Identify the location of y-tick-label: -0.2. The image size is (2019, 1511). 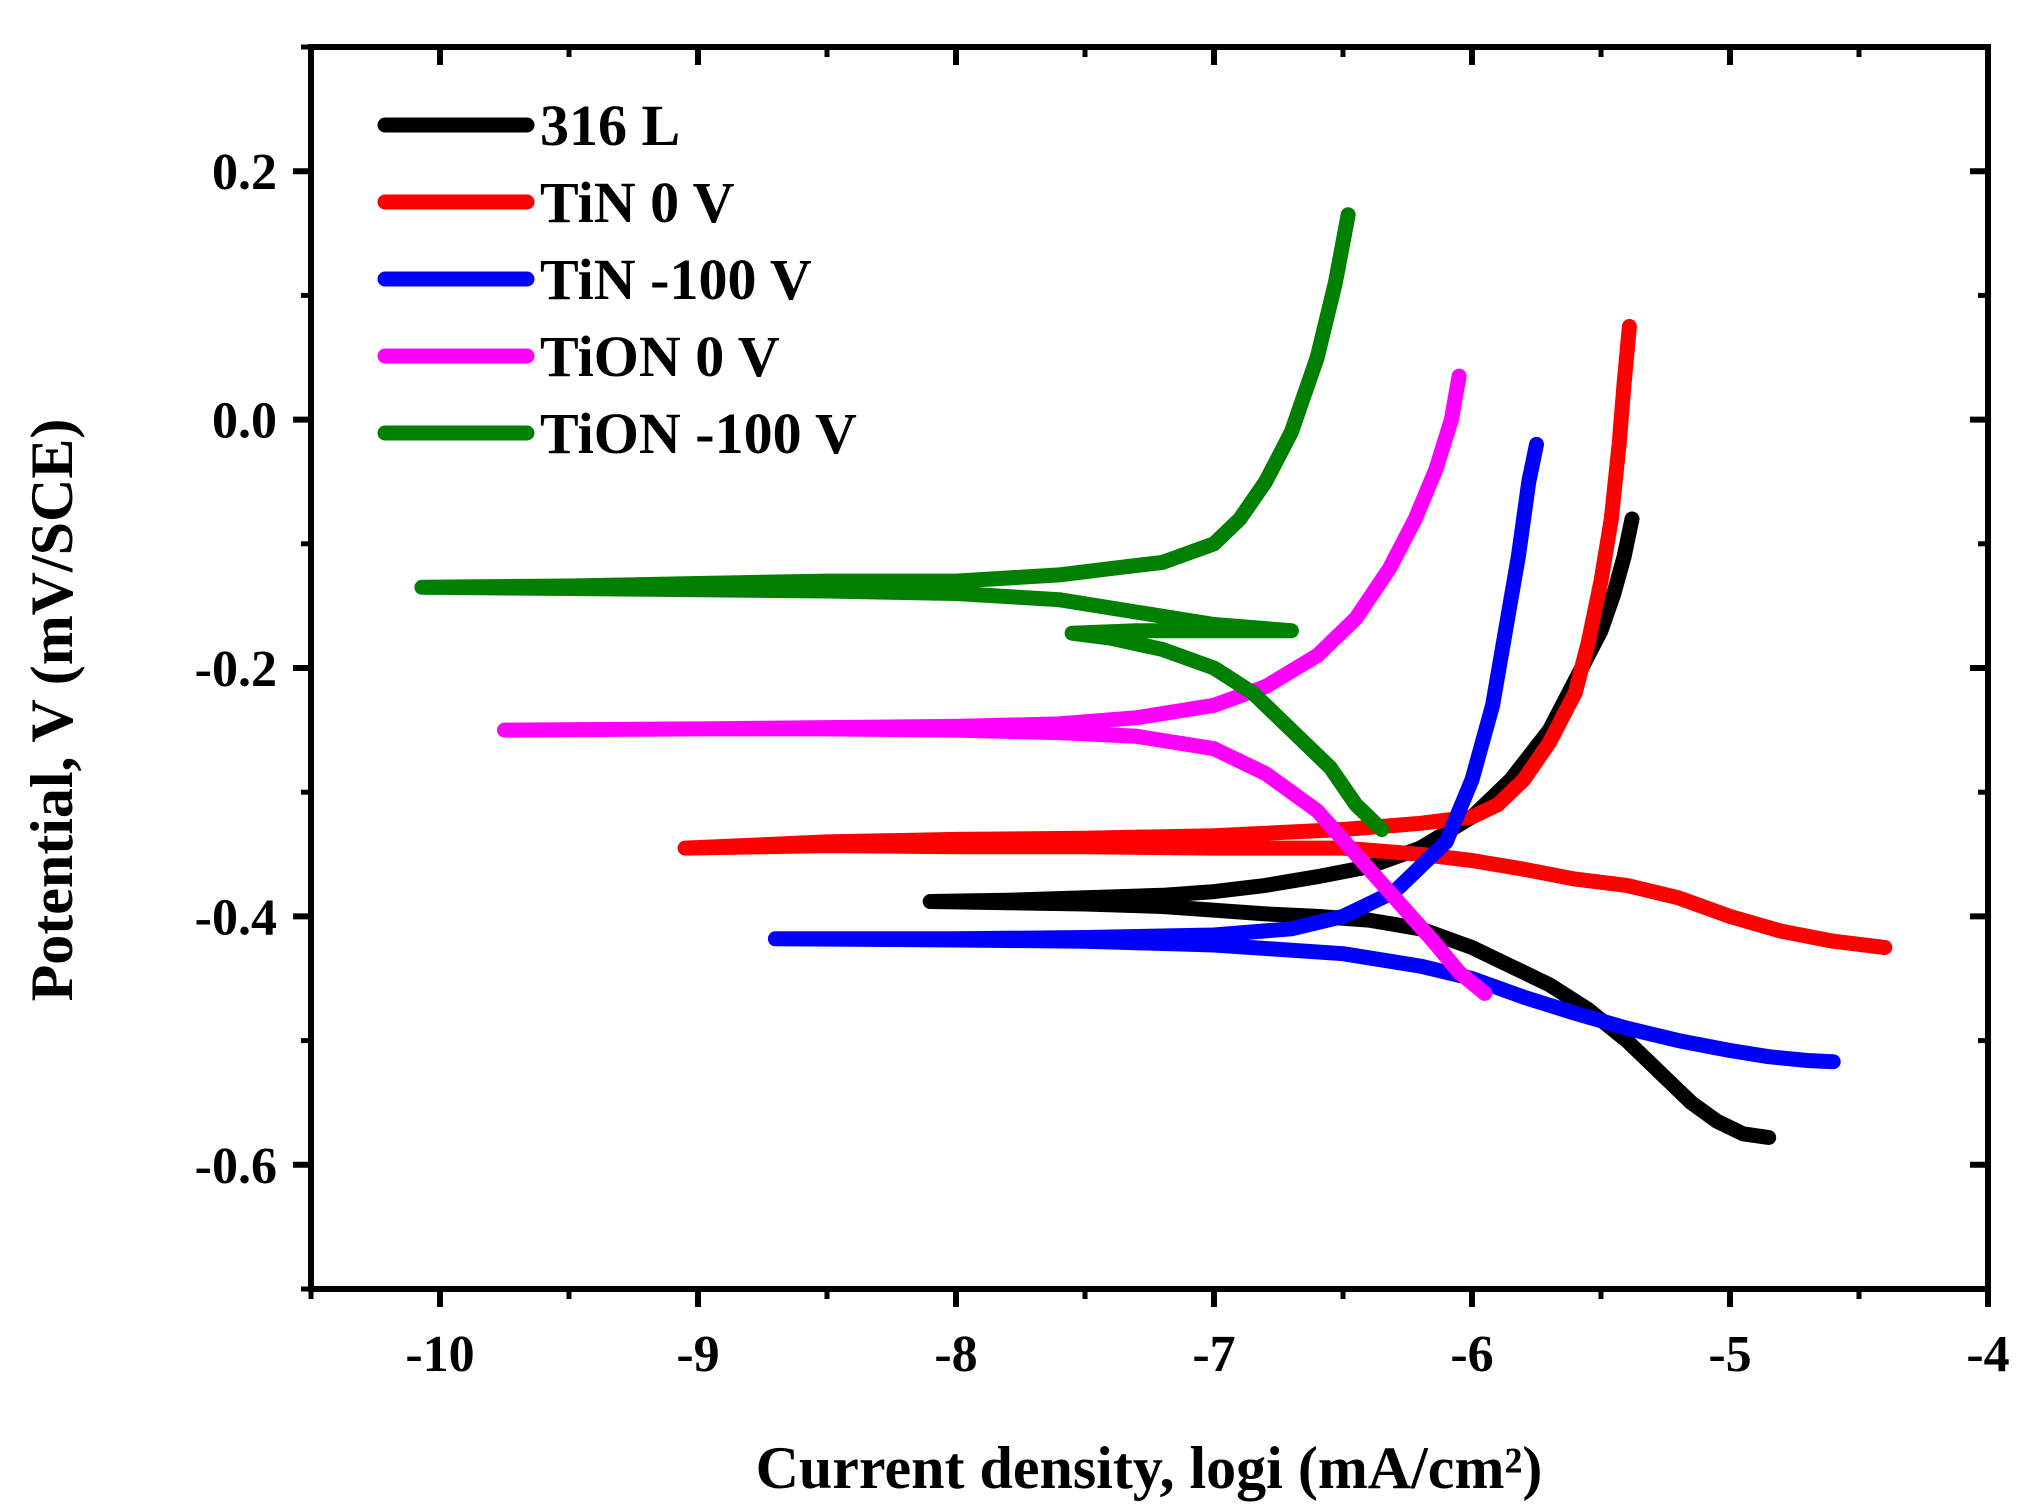
(236, 669).